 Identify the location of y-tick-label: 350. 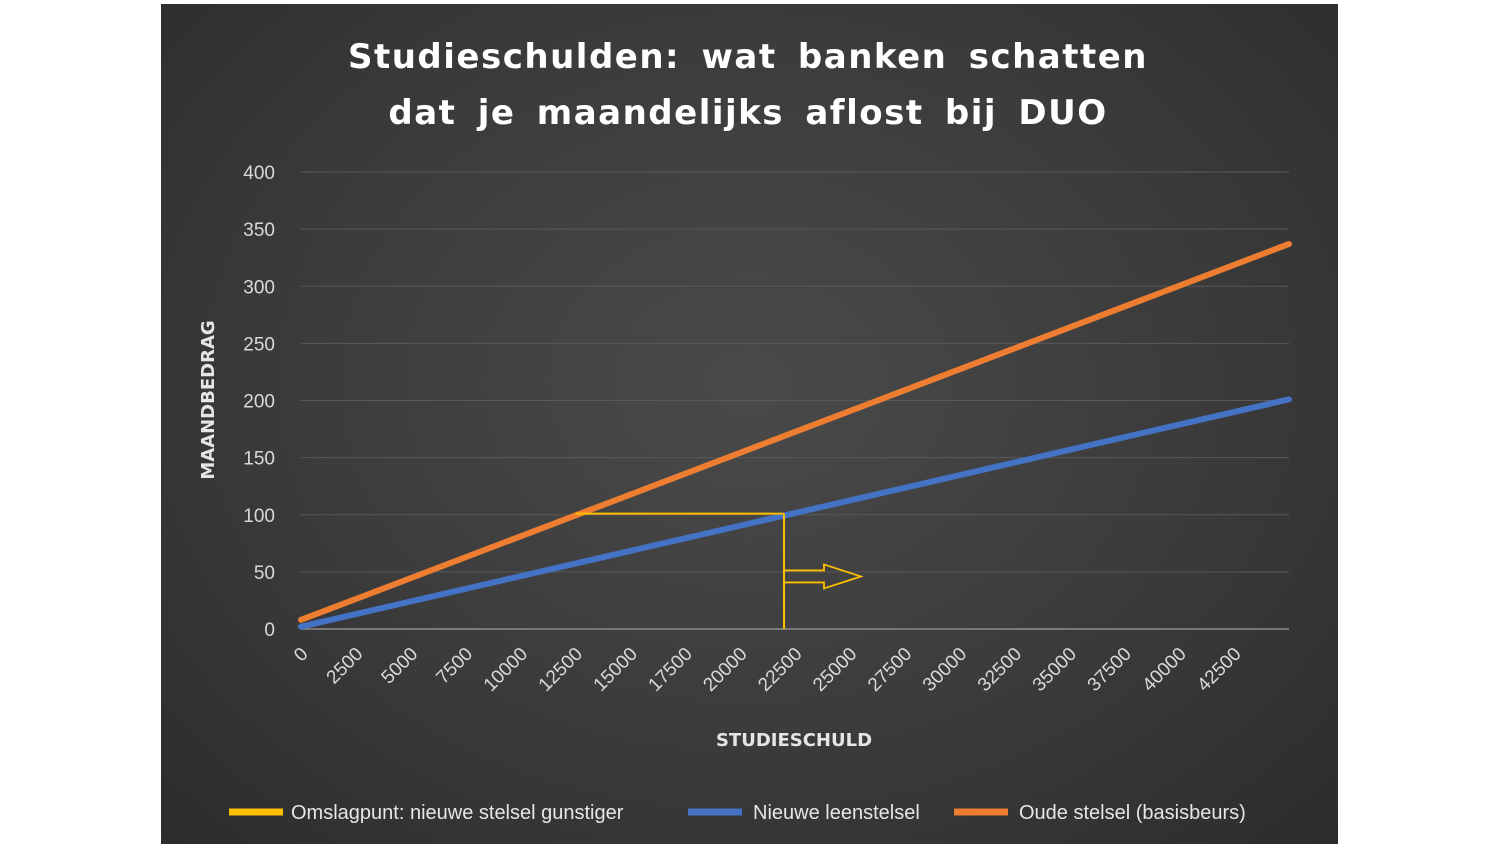
(259, 230).